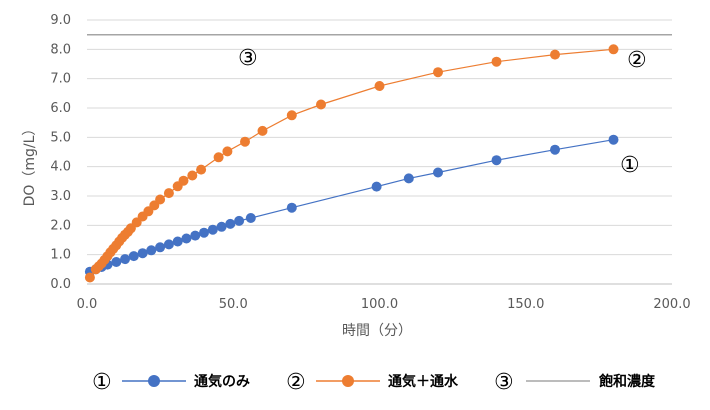 The width and height of the screenshot is (710, 410). I want to click on legend-number-1: ①, so click(102, 382).